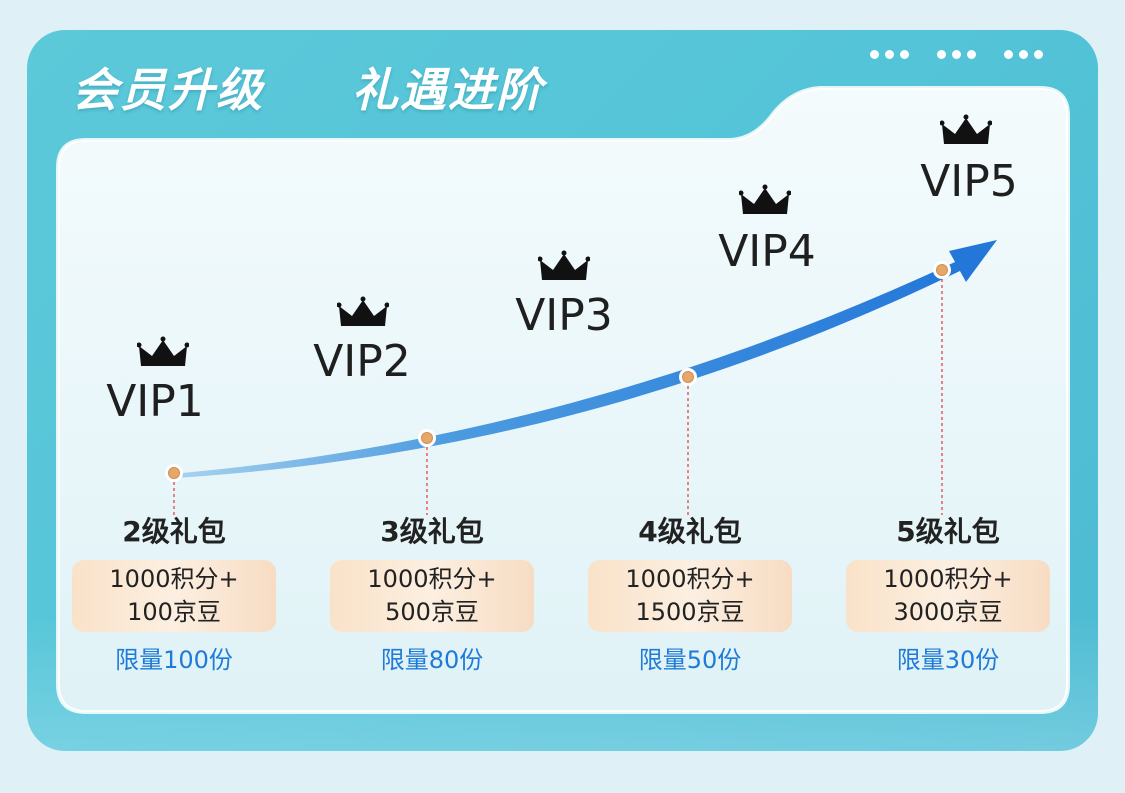 The width and height of the screenshot is (1125, 793). I want to click on title-gift-advance: 礼遇进阶, so click(448, 90).